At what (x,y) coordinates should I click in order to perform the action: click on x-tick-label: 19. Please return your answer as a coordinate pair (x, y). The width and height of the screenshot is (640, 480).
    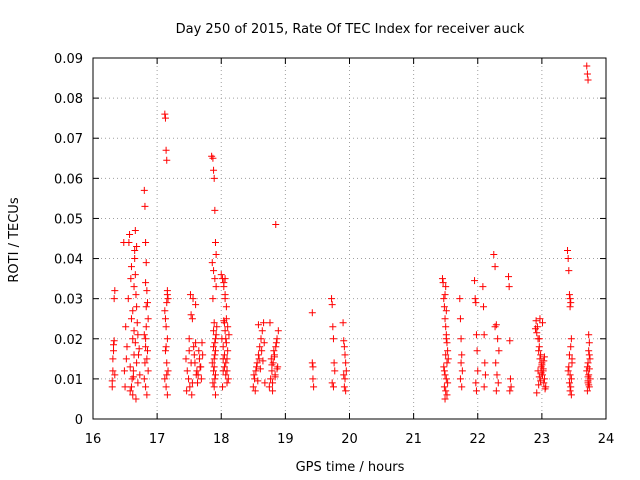
    Looking at the image, I should click on (285, 439).